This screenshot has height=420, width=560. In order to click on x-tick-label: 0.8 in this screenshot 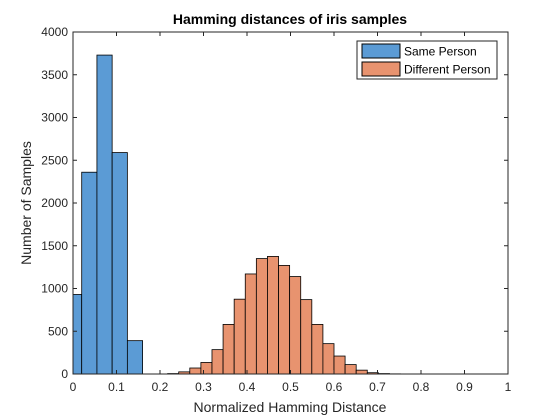, I will do `click(421, 387)`.